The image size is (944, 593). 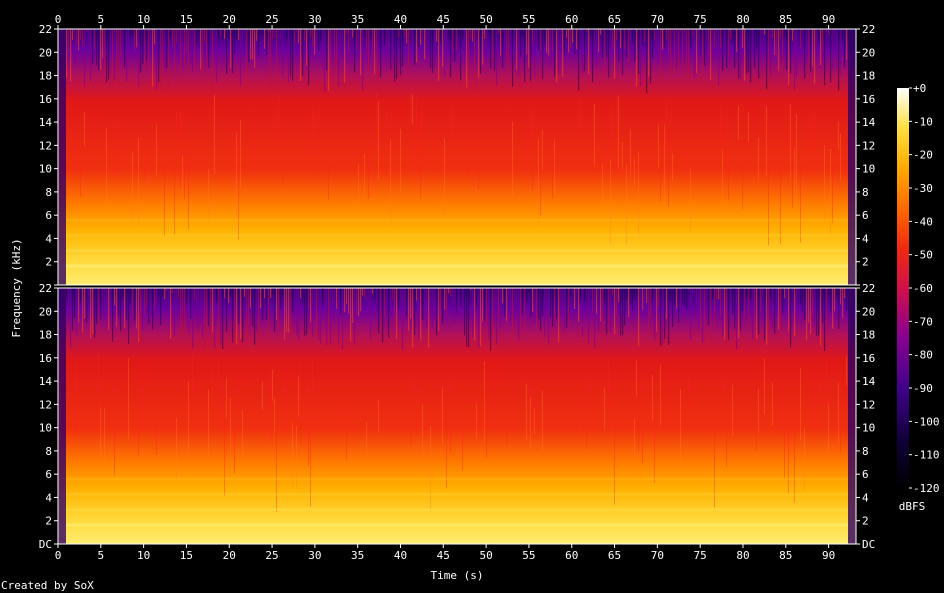 What do you see at coordinates (919, 88) in the screenshot?
I see `colorbar-tick-label: +0` at bounding box center [919, 88].